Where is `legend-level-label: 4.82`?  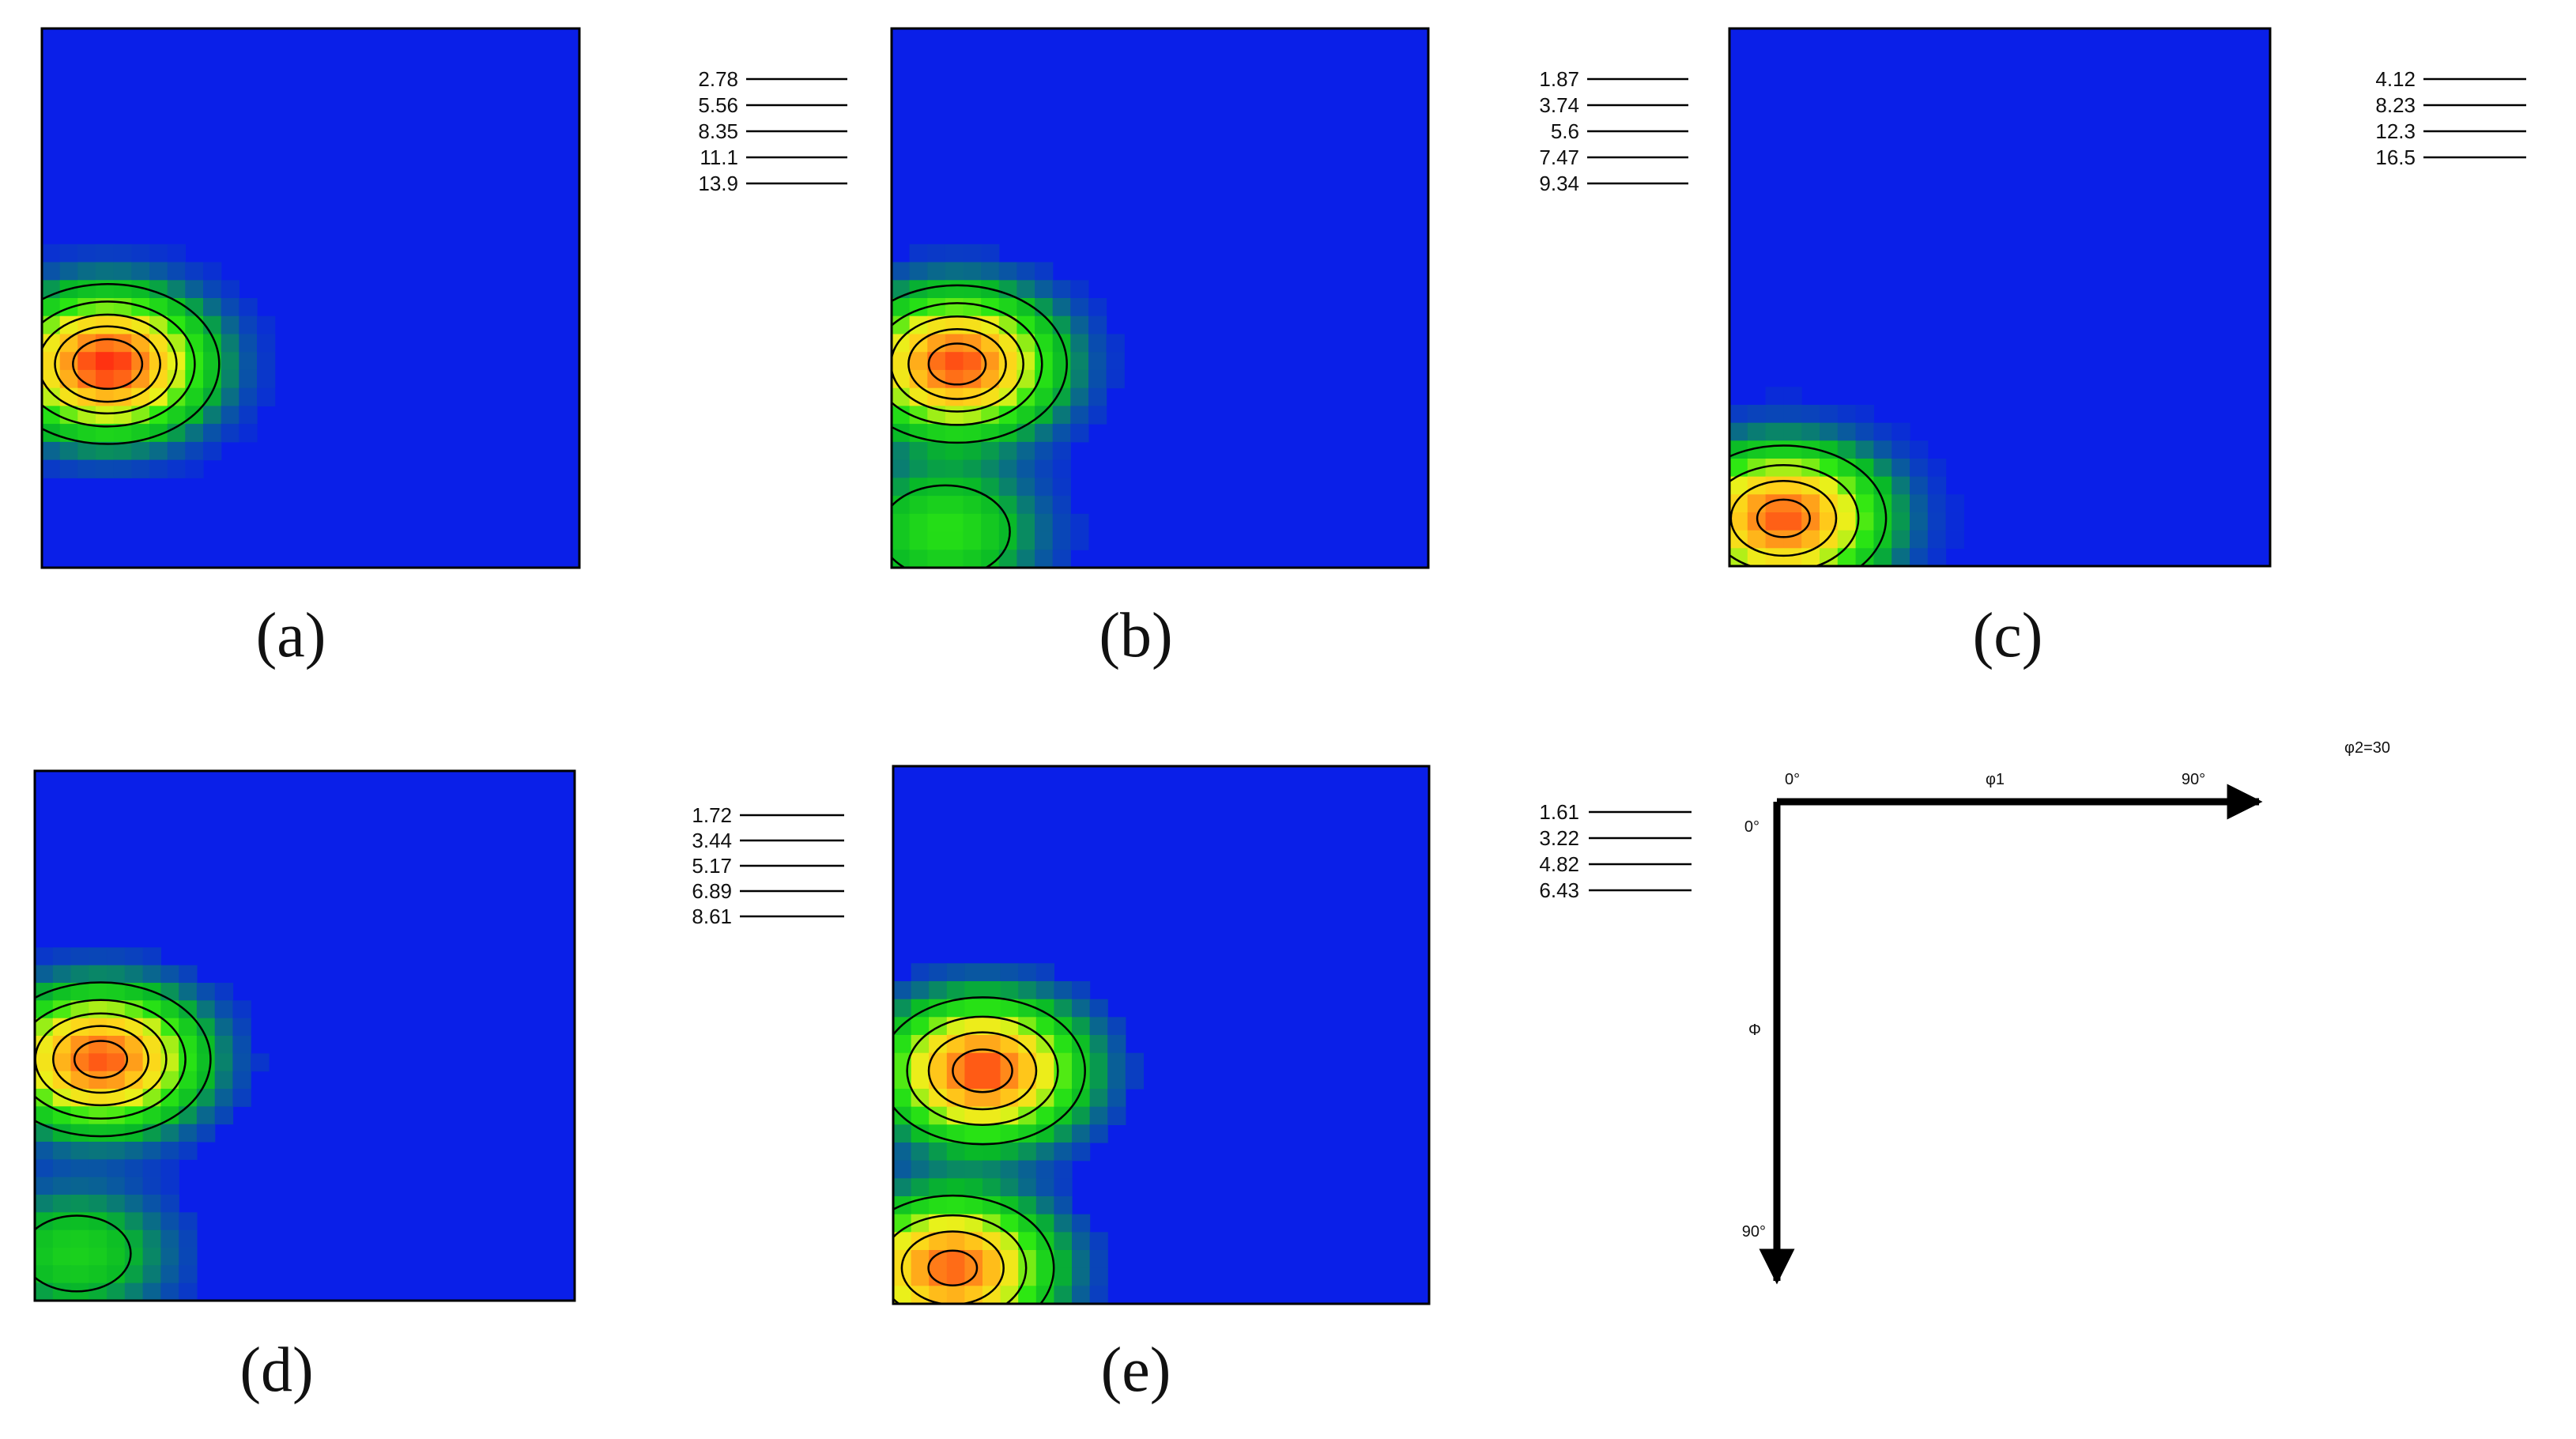 legend-level-label: 4.82 is located at coordinates (1559, 864).